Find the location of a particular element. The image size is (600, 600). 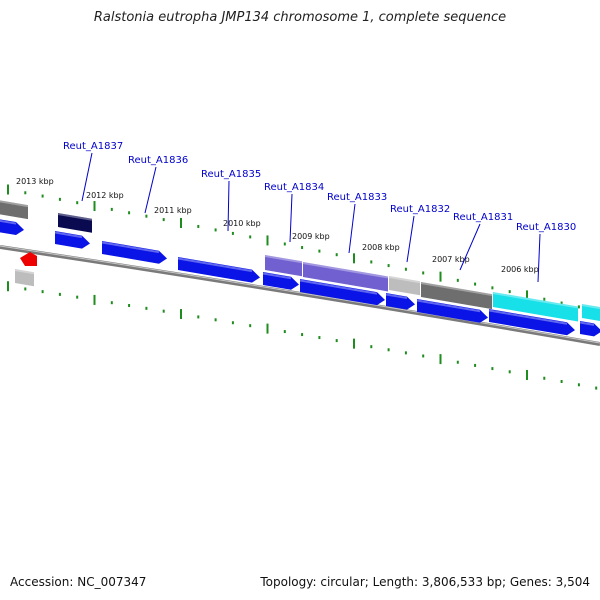

kbp-label: 2009 kbp is located at coordinates (311, 236).